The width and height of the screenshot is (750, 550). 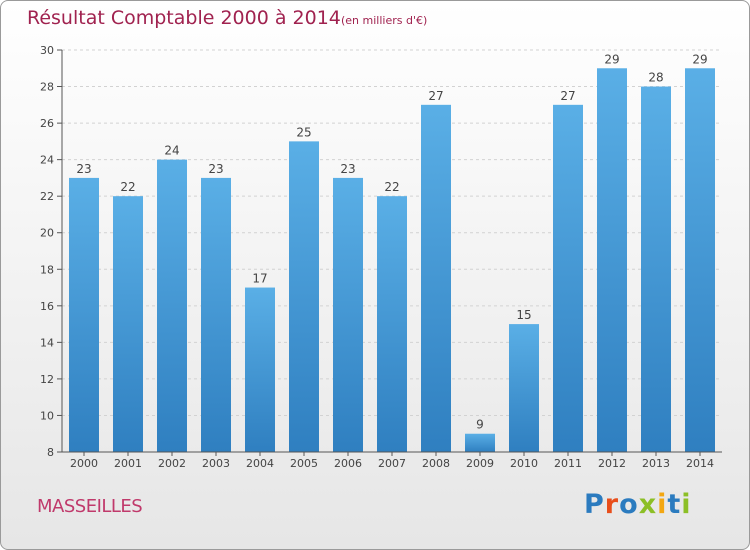 What do you see at coordinates (47, 379) in the screenshot?
I see `y-tick-label: 12` at bounding box center [47, 379].